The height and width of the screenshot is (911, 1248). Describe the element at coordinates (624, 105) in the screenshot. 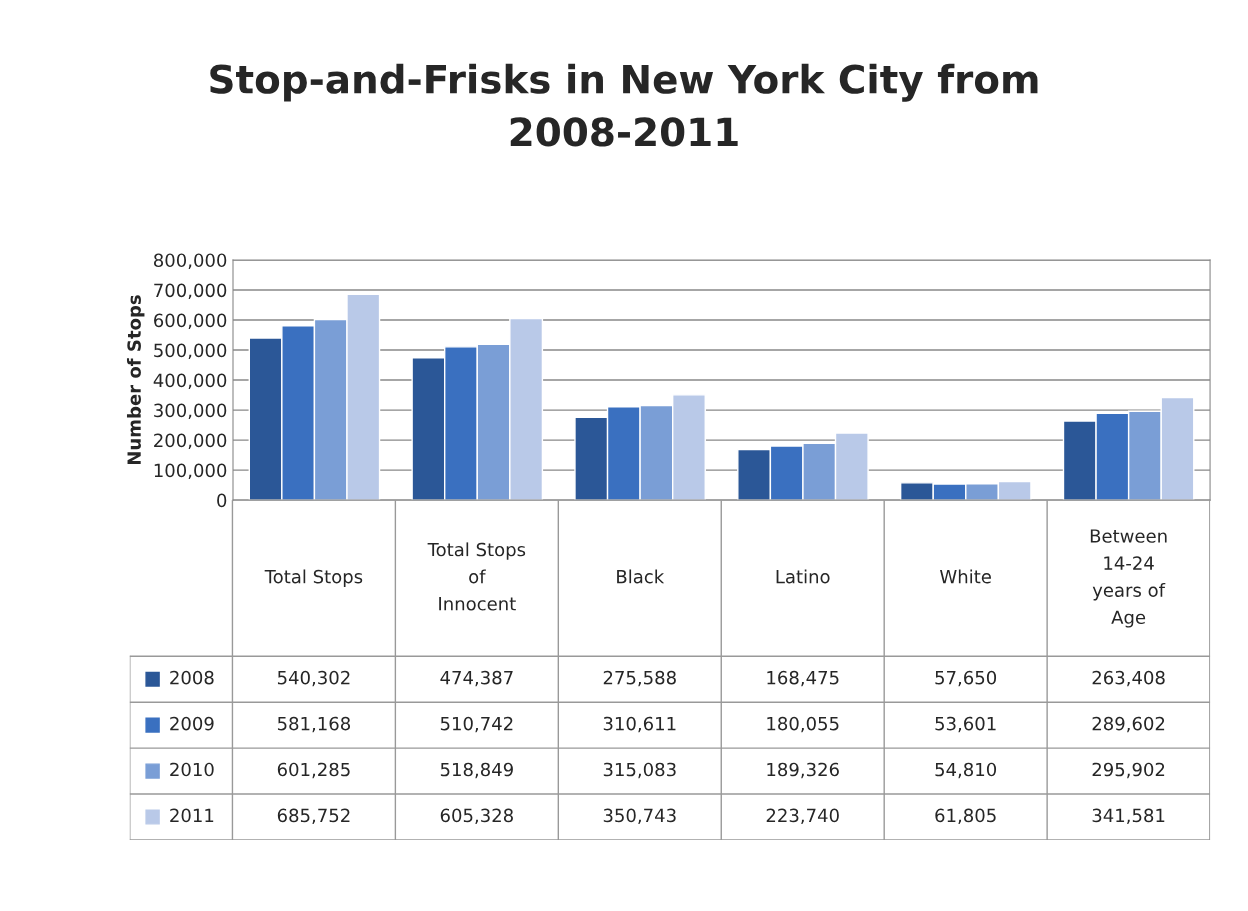

I see `chart-title: Stop-and-Frisks in New York City from 2008-2011` at that location.